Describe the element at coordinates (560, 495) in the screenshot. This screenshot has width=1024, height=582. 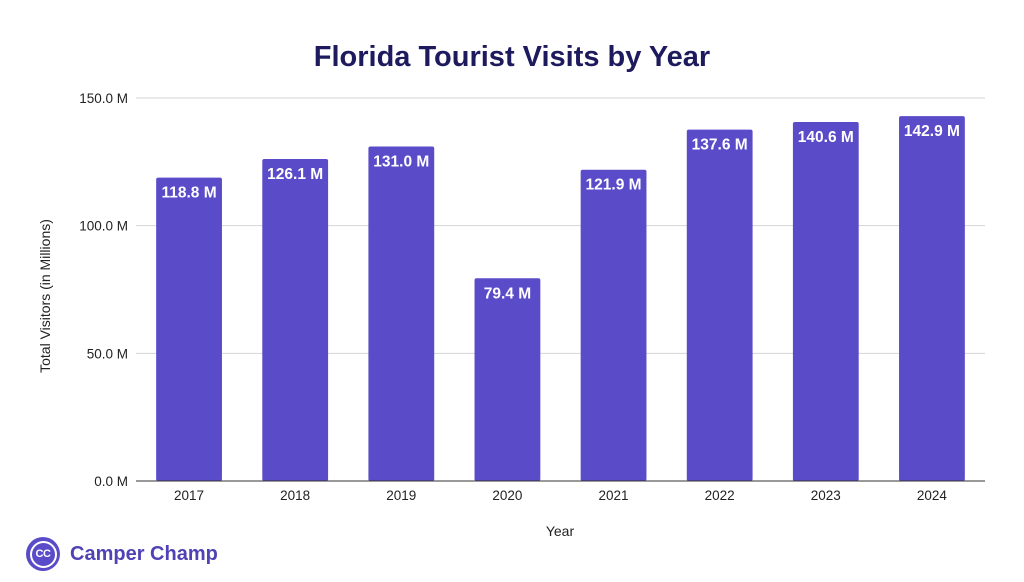
I see `x-axis-ticks: 2017 2018 2019 2020 2021 2022 2023 2024` at that location.